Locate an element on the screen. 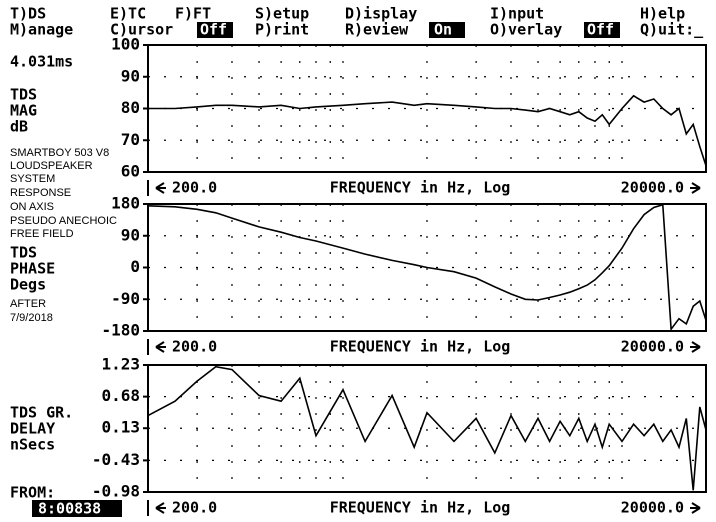 The width and height of the screenshot is (716, 522). axis-title: dB is located at coordinates (19, 127).